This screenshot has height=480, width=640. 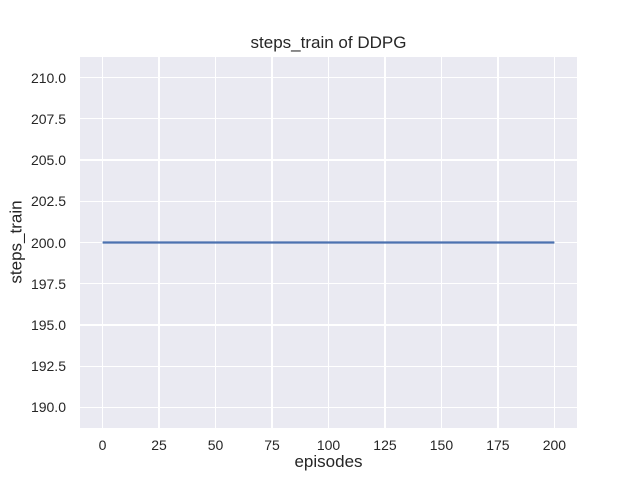 I want to click on x-tick-label: 25, so click(x=159, y=445).